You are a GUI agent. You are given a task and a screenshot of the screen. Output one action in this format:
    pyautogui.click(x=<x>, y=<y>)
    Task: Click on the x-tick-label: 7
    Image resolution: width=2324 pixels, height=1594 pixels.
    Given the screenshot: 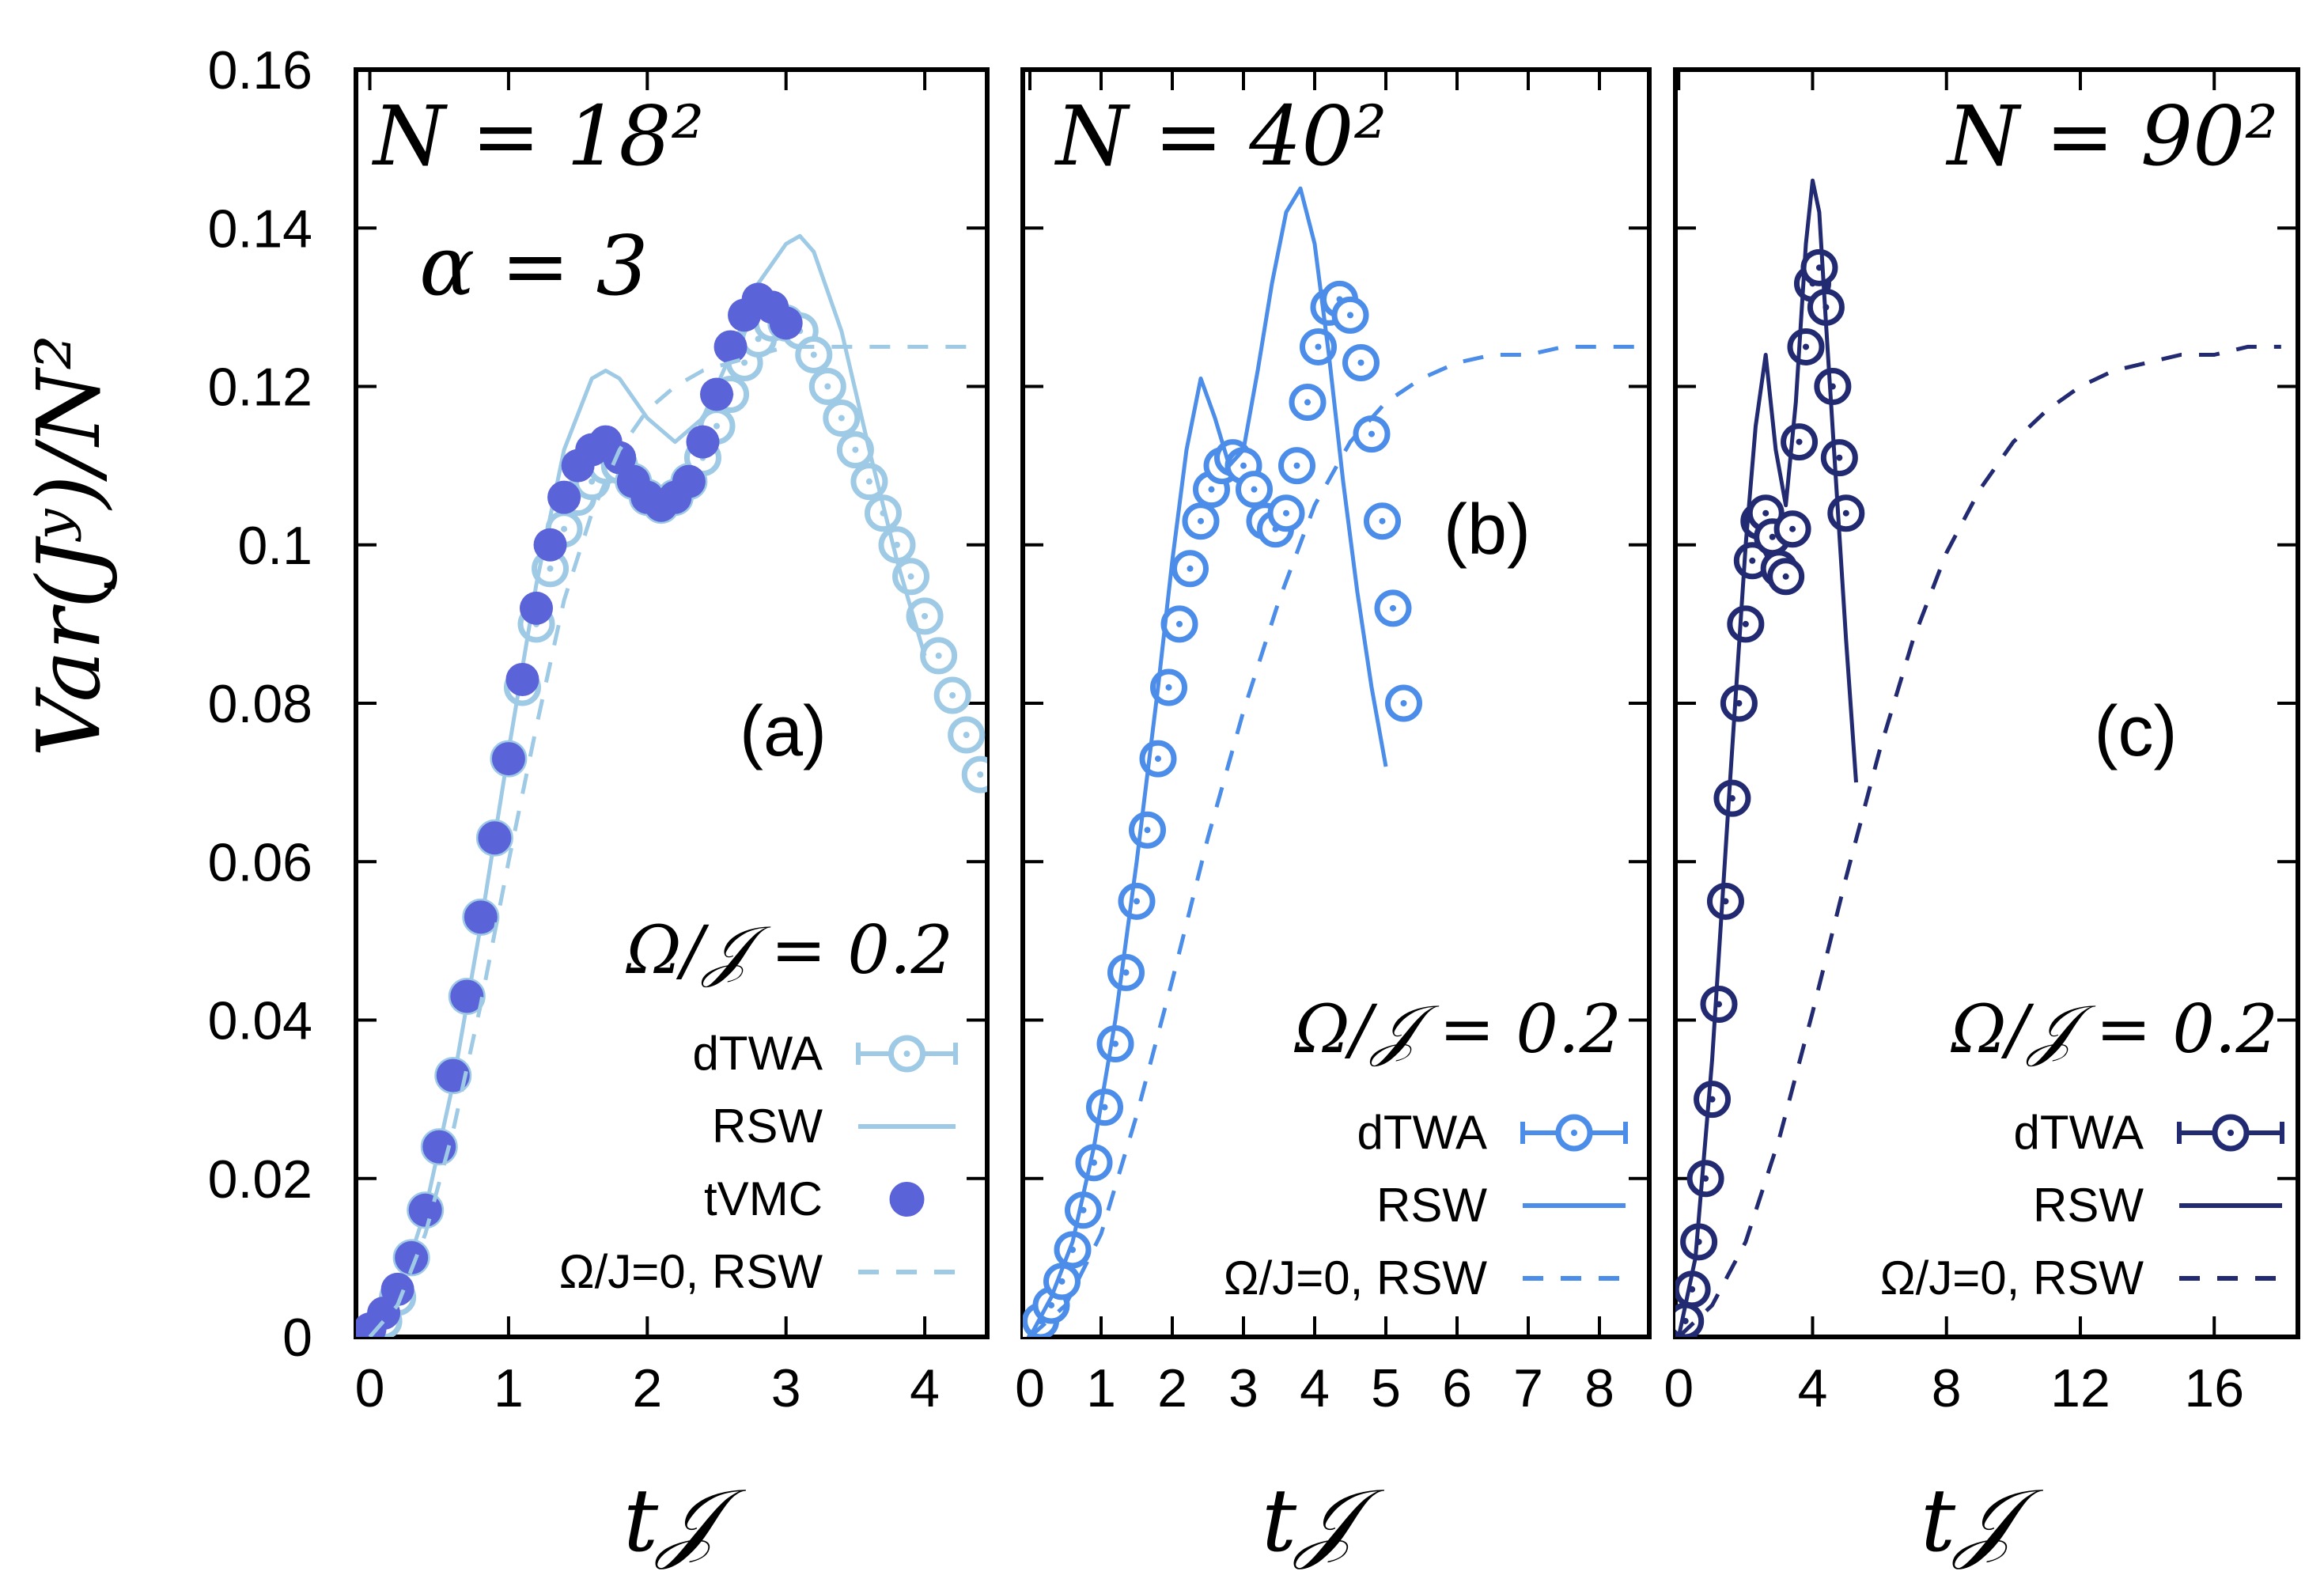 What is the action you would take?
    pyautogui.click(x=1528, y=1388)
    